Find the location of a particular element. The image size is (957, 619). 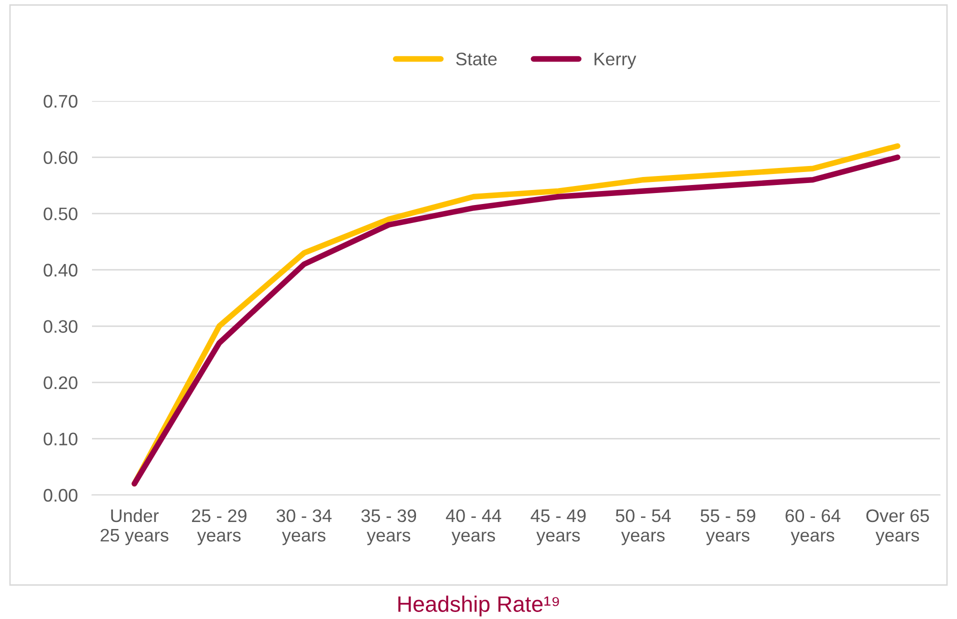

y-tick-label: 0.00 is located at coordinates (61, 495).